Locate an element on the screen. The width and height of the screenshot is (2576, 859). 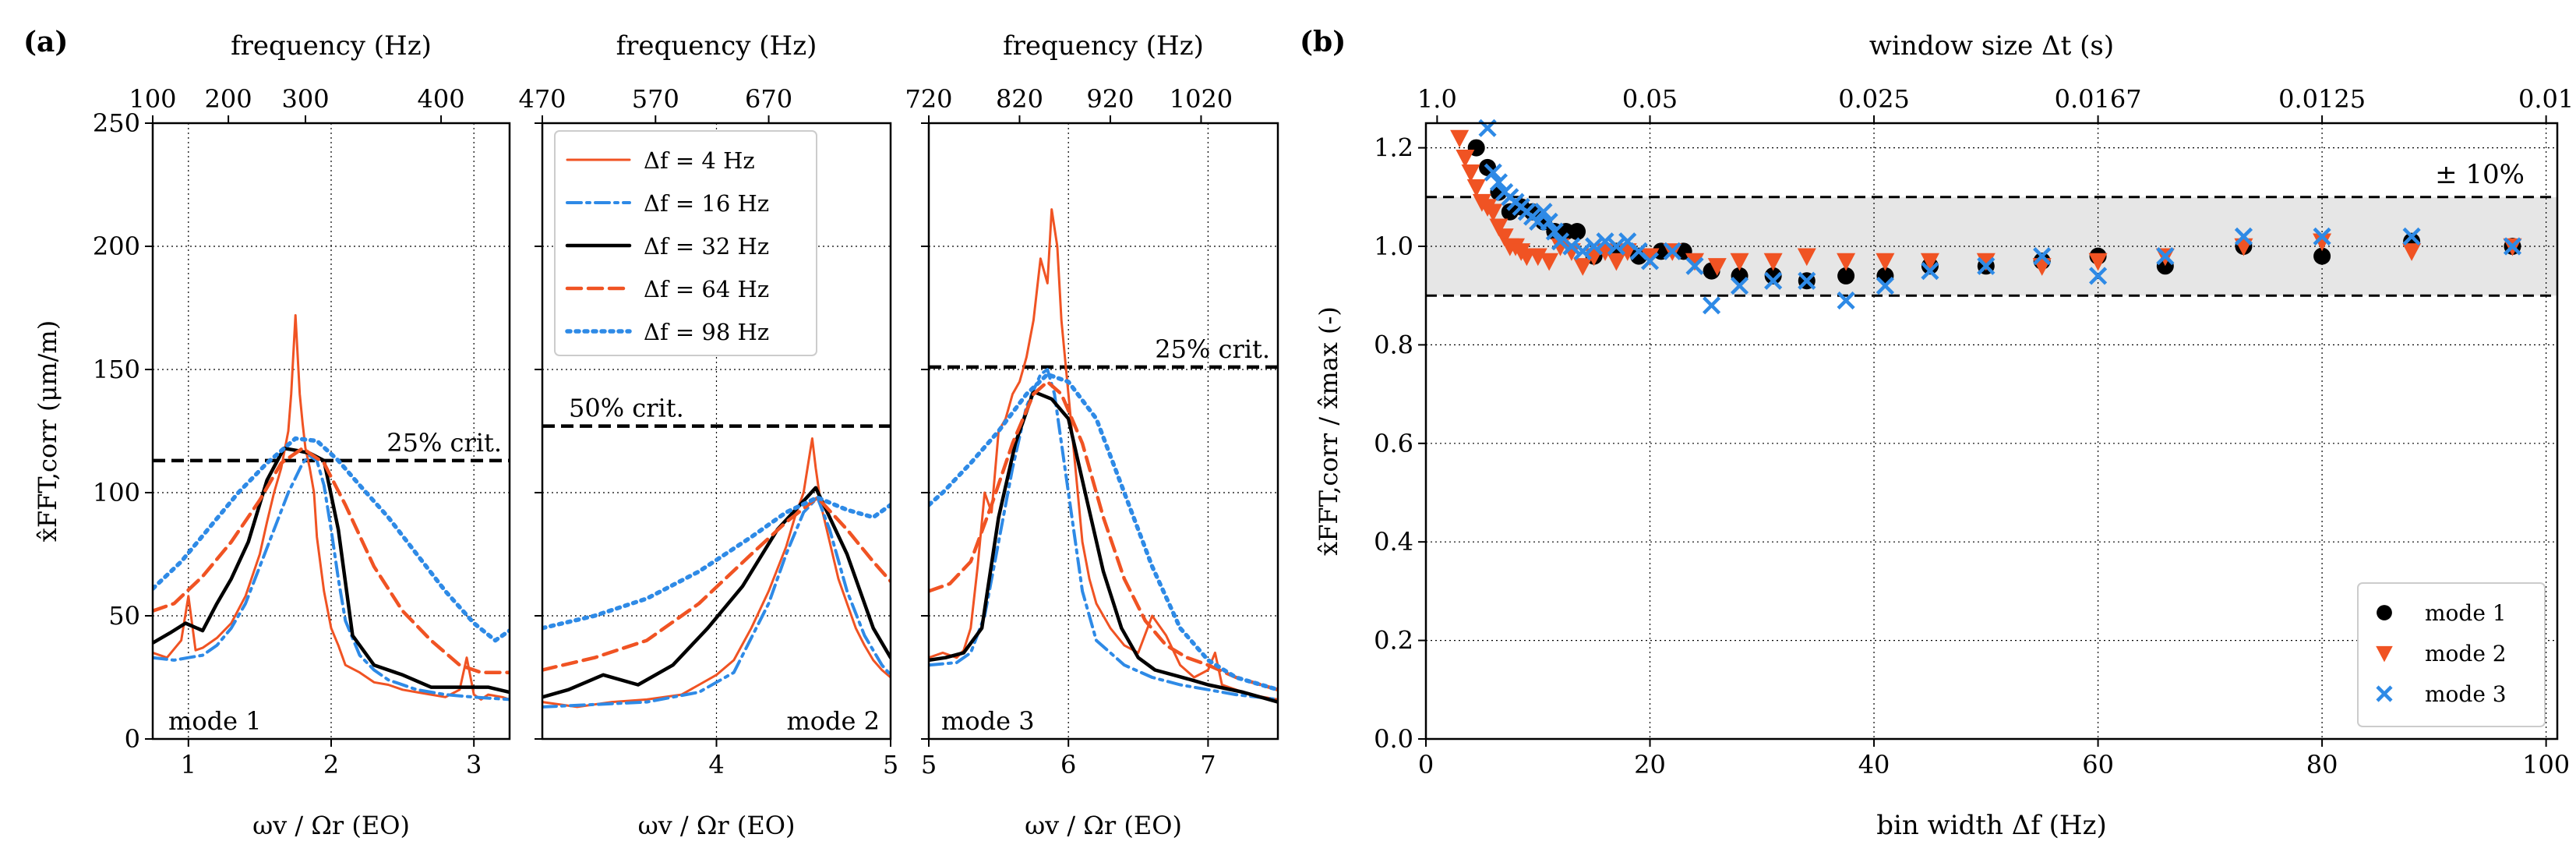
y-tick-label: 0.8 is located at coordinates (1393, 344).